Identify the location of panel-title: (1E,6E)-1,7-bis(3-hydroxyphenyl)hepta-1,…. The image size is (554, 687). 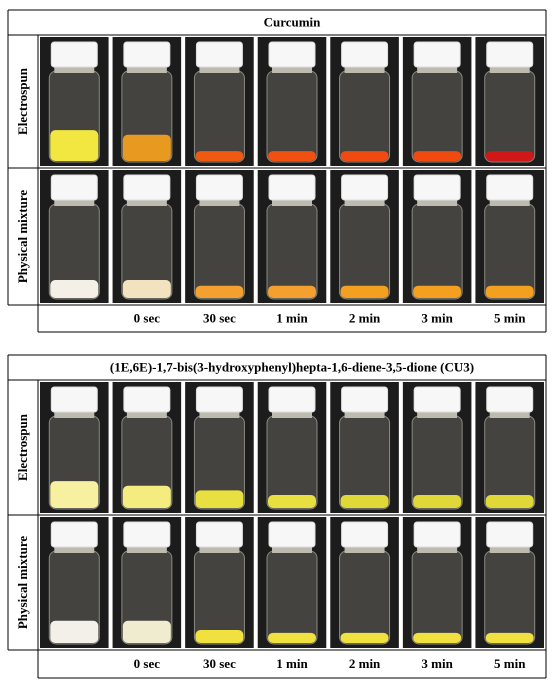
(292, 366).